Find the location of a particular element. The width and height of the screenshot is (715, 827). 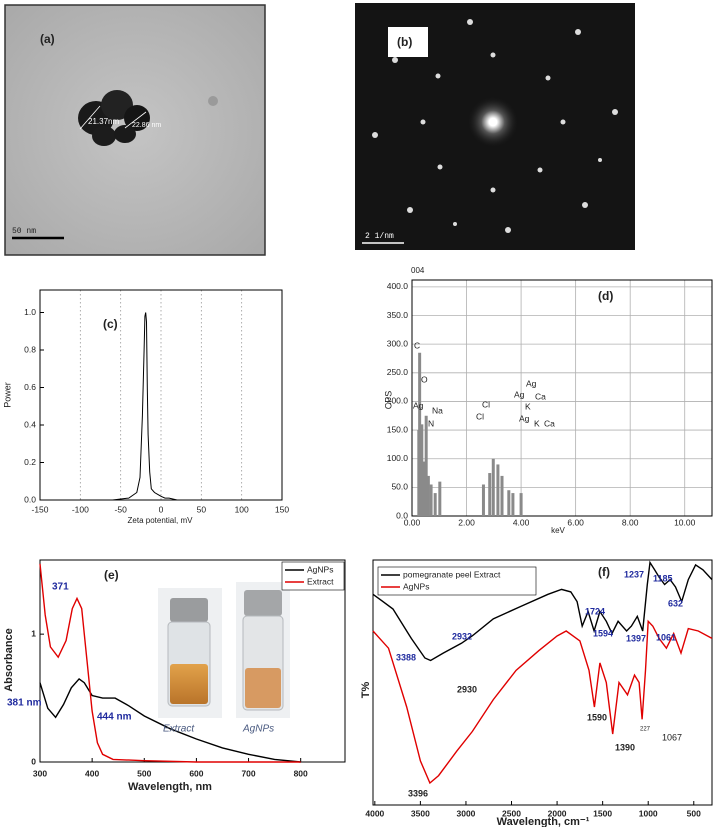

annotation: 1594 is located at coordinates (603, 633).